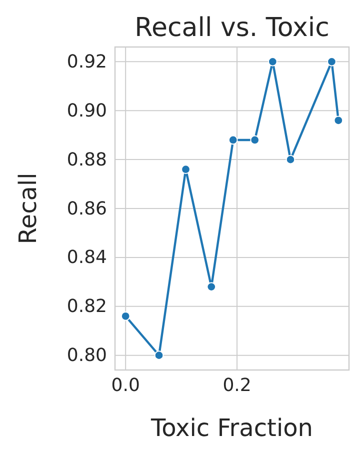  What do you see at coordinates (86, 355) in the screenshot?
I see `y-tick-label: 0.80` at bounding box center [86, 355].